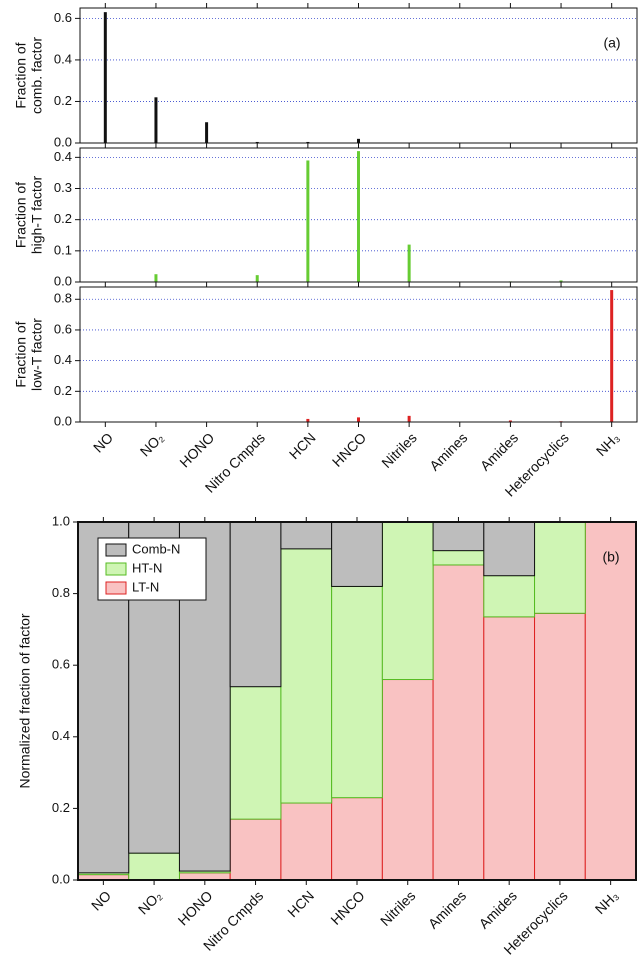 The height and width of the screenshot is (971, 639). I want to click on y-axis-label: high-T factor, so click(37, 215).